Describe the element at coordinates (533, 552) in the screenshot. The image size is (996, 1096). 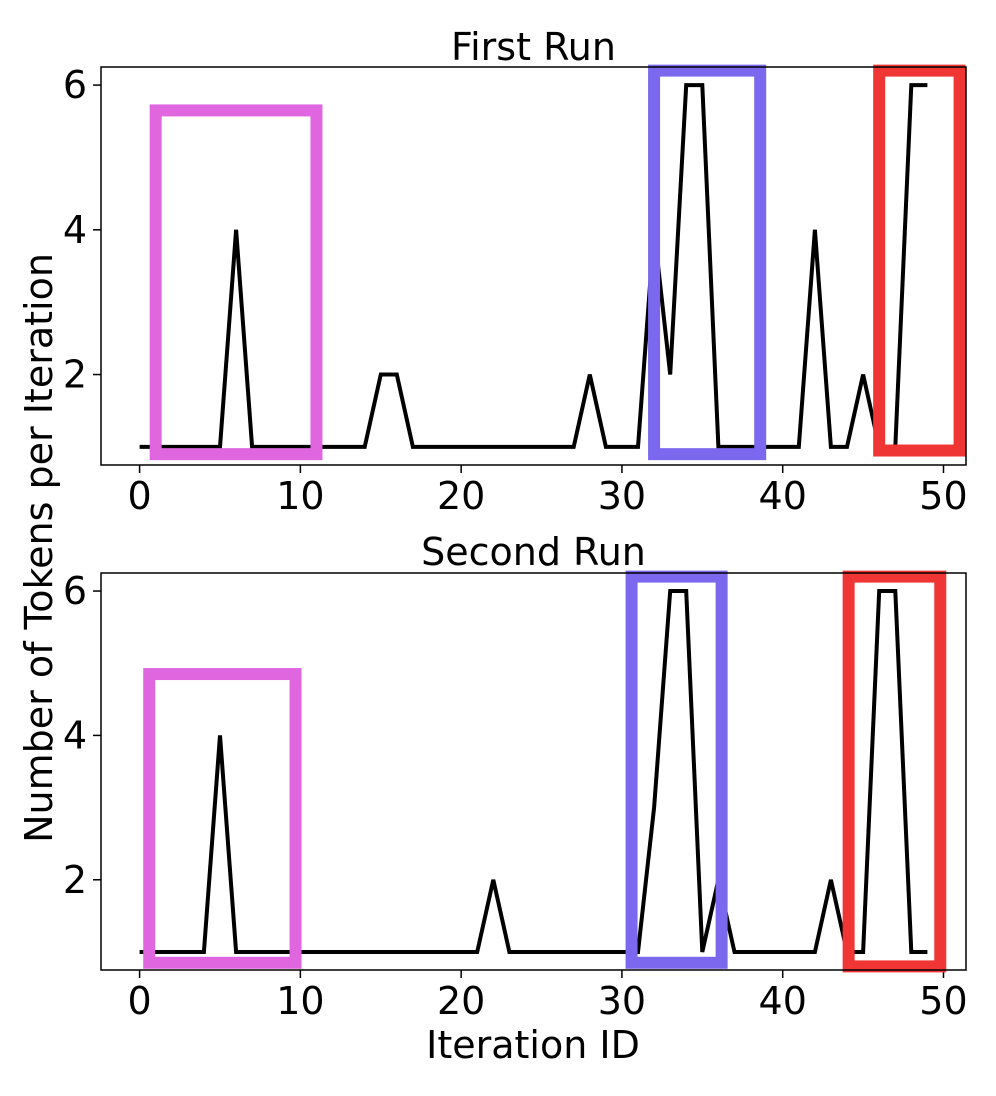
I see `chart-title: Second Run` at that location.